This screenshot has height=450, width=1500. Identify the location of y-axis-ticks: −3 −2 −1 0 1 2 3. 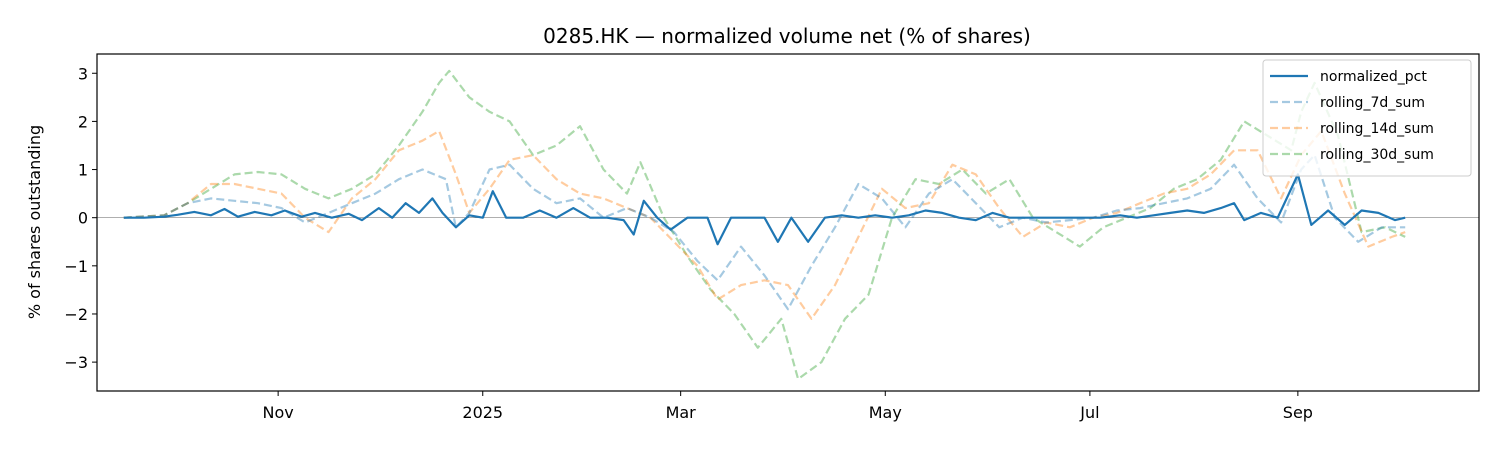
(80, 218).